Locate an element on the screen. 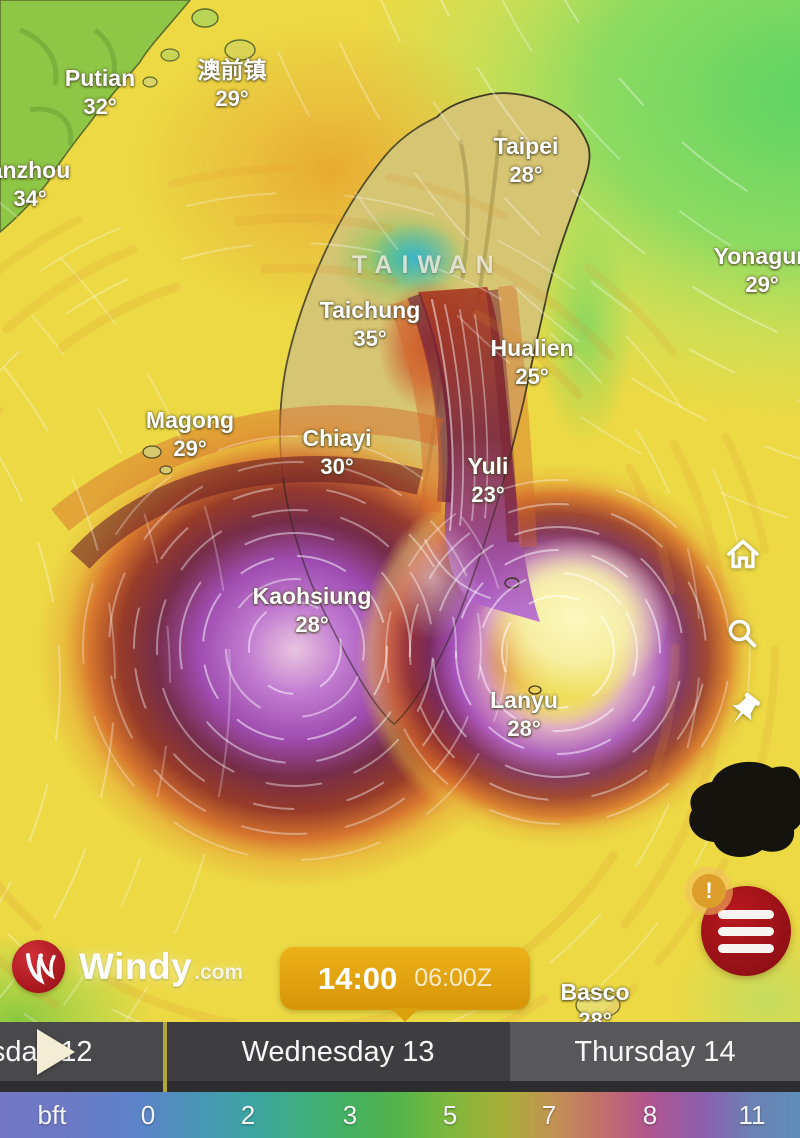  windy-wordmark: Windy .com is located at coordinates (161, 966).